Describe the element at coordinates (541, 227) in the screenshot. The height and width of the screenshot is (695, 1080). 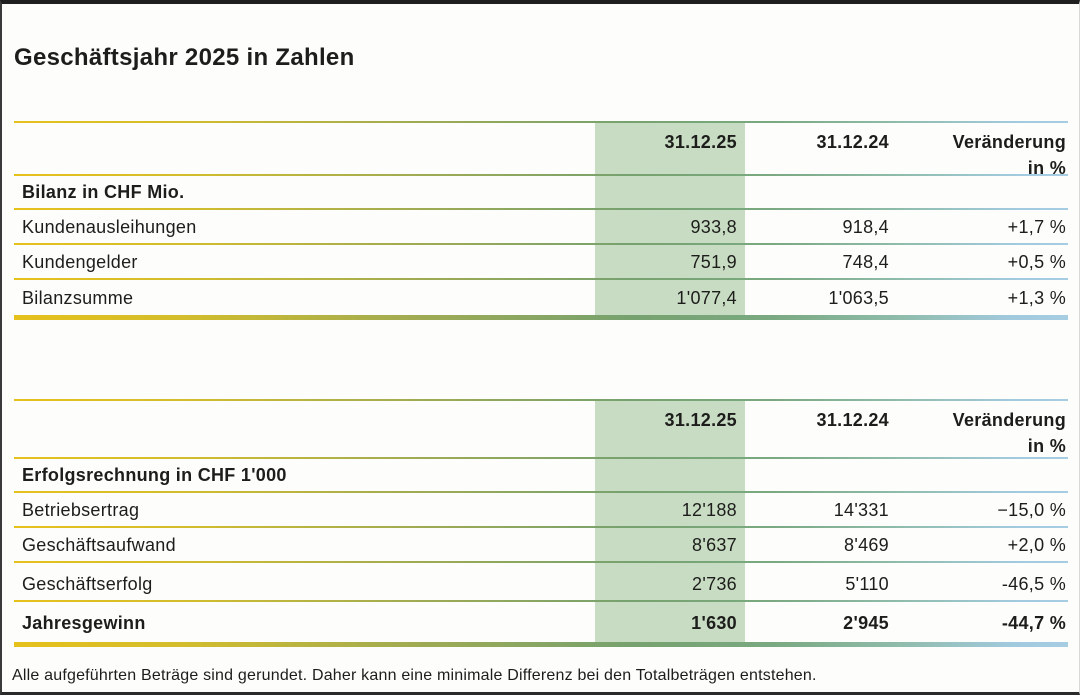
I see `table-row: Kundenausleihungen 933,8 918,4 +1,7 %` at that location.